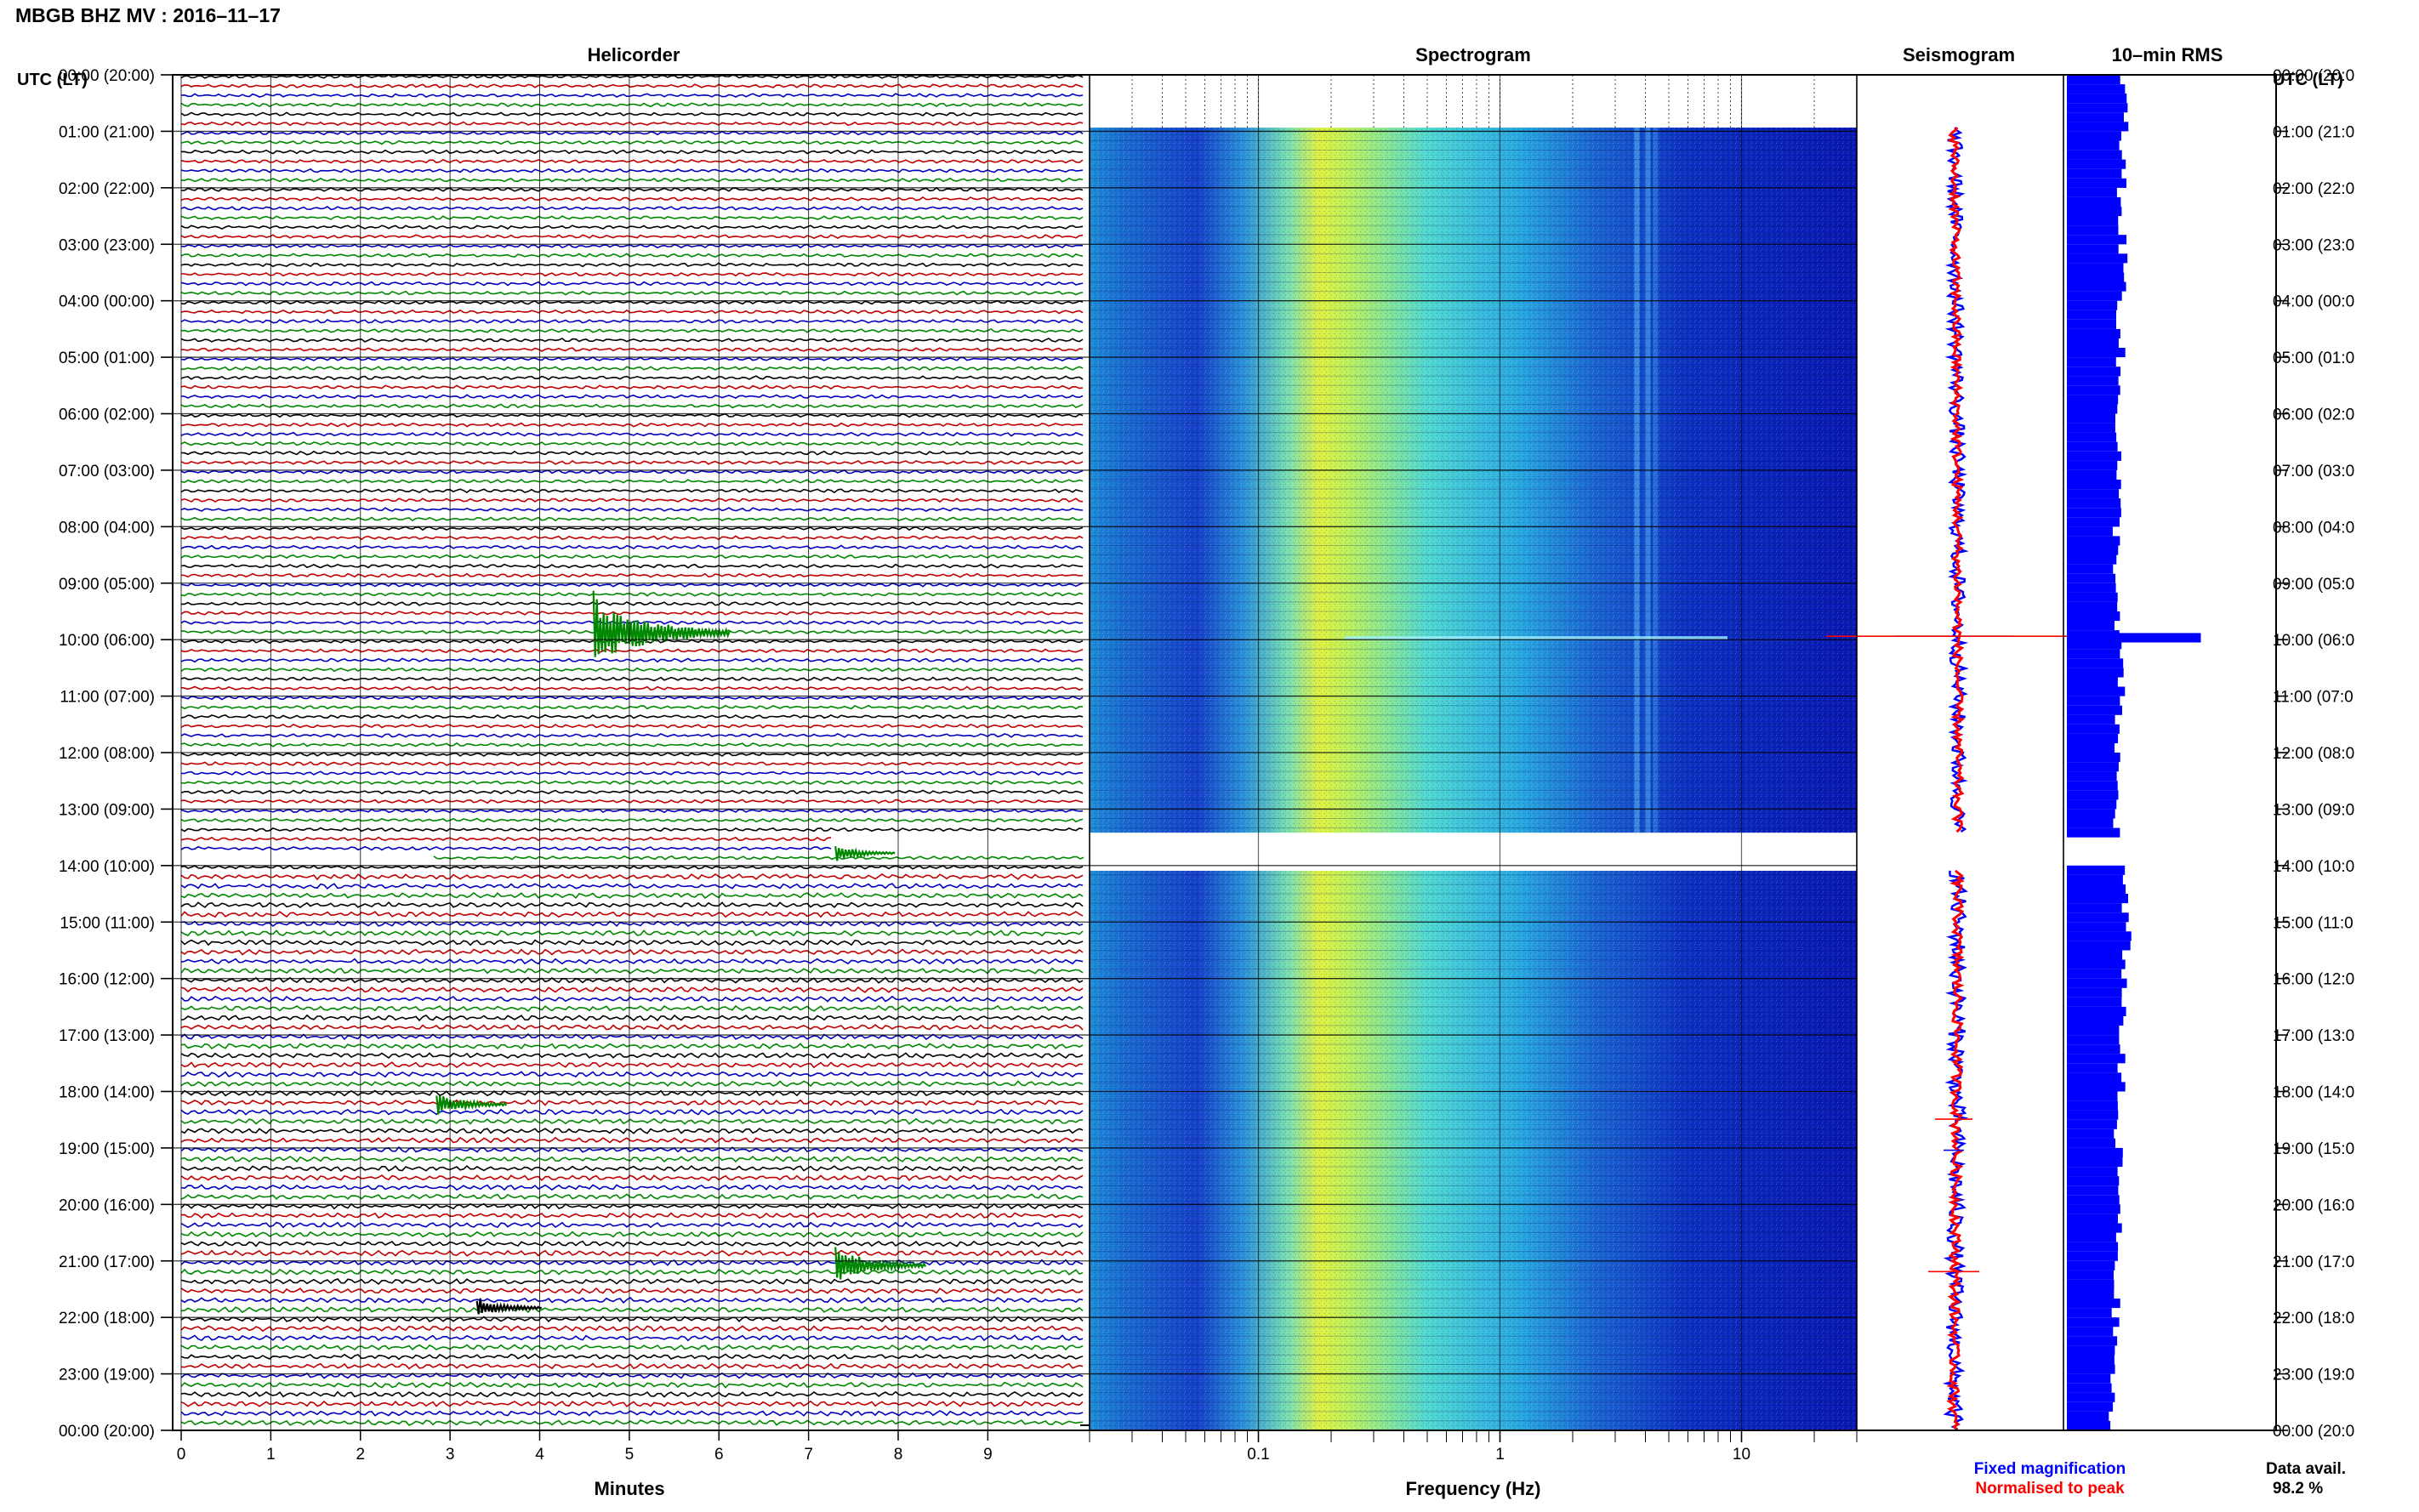  I want to click on rms-bar-spike, so click(2134, 638).